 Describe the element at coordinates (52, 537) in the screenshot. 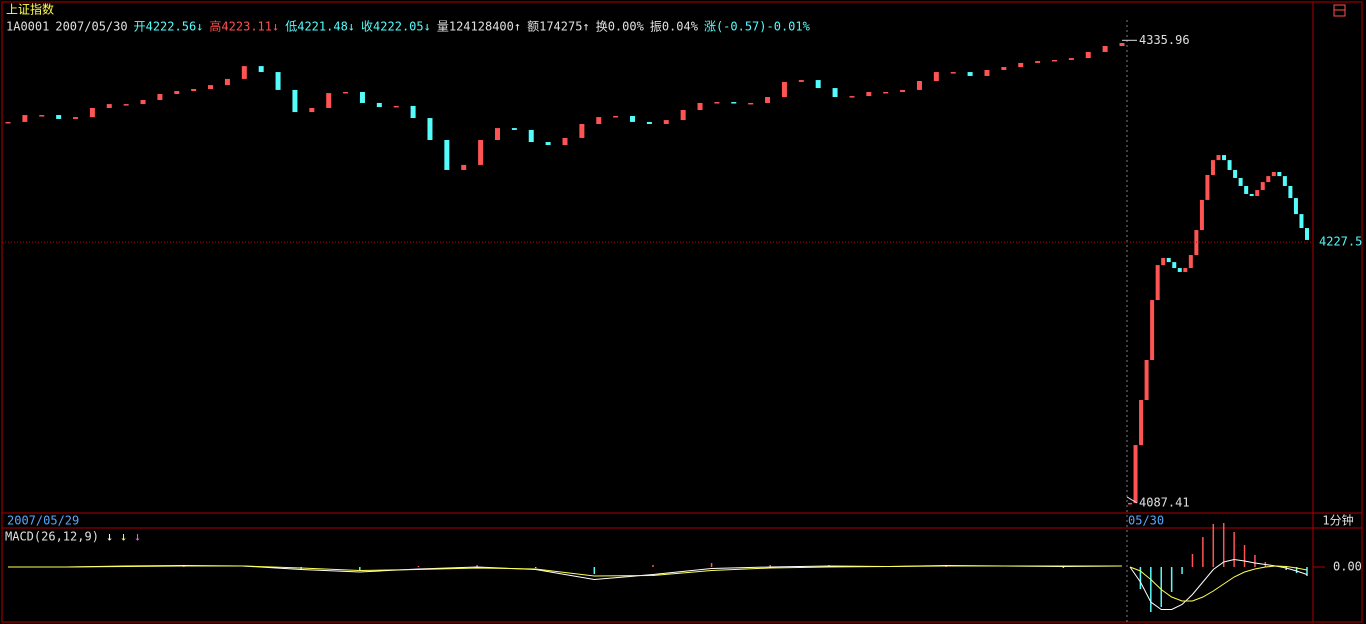

I see `macd-label: MACD(26,12,9)` at that location.